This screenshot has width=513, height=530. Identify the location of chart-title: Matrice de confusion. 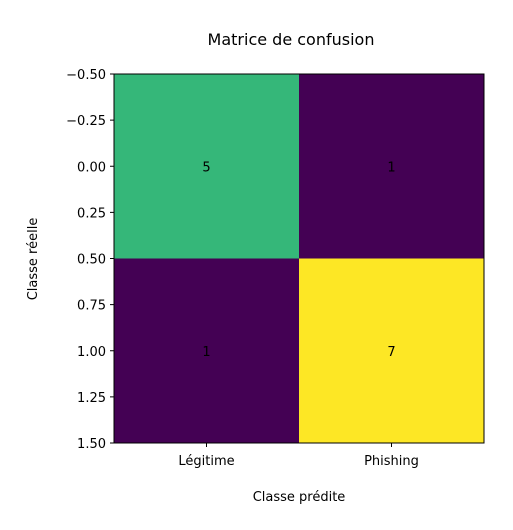
(291, 39).